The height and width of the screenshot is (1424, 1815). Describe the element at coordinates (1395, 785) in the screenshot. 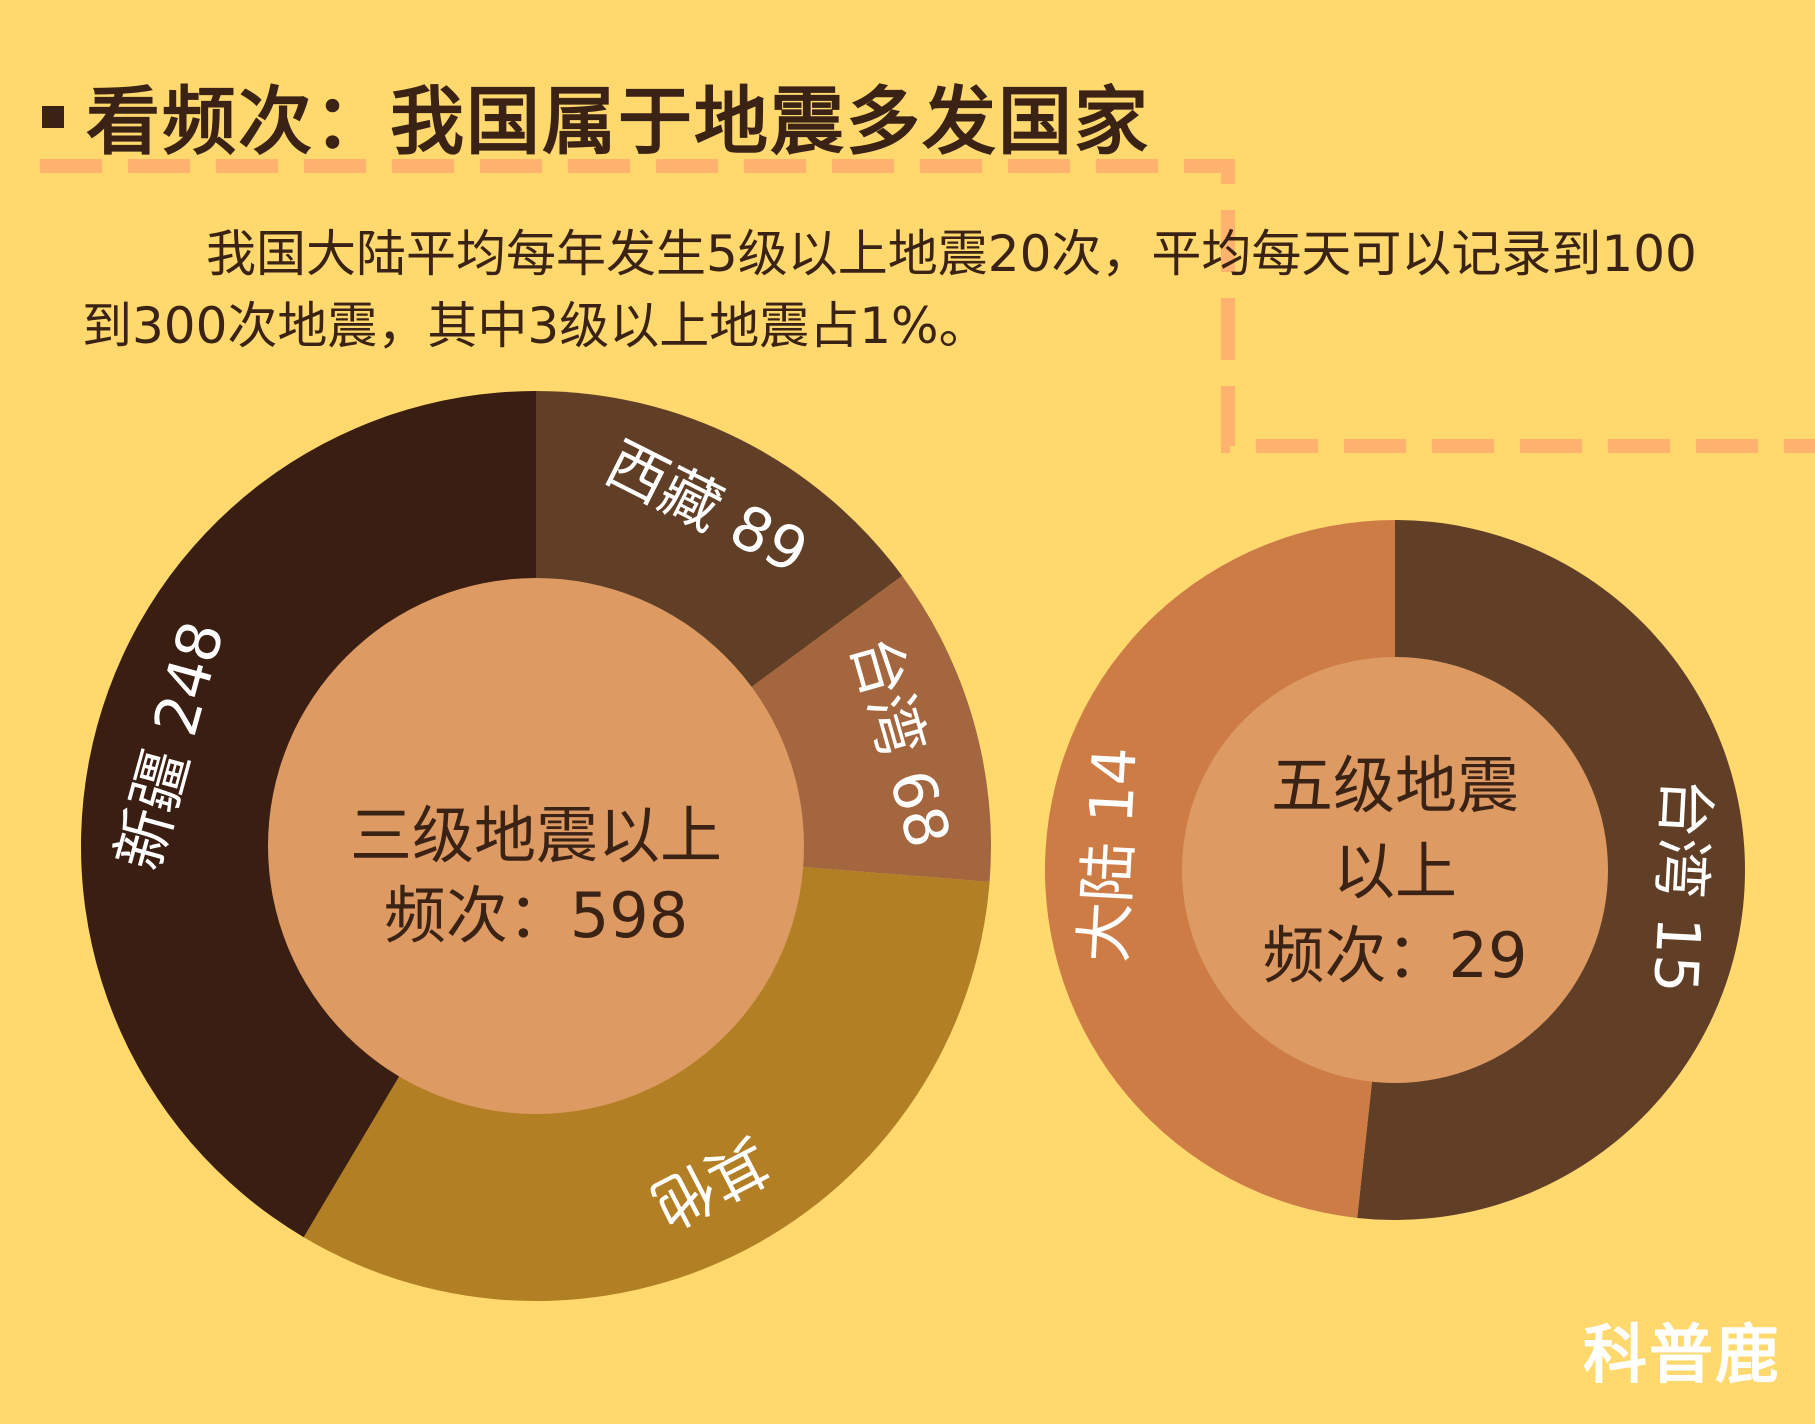

I see `center-label-line: 五级地震` at that location.